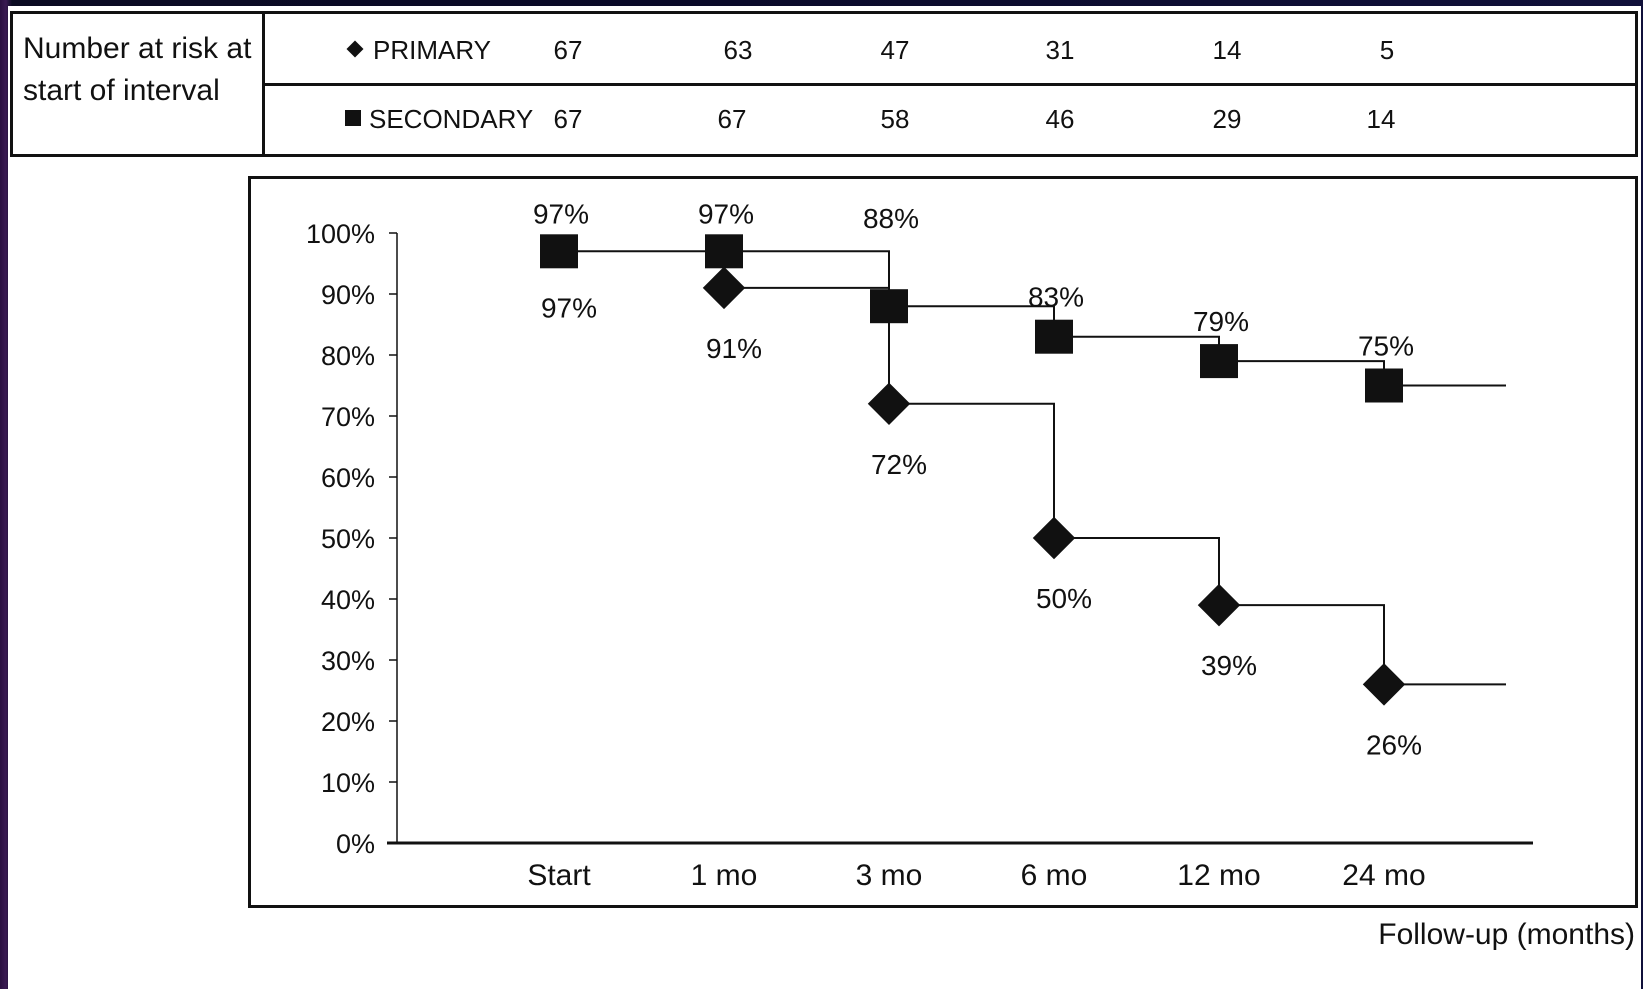  I want to click on x-tick-label: 6 mo, so click(1054, 875).